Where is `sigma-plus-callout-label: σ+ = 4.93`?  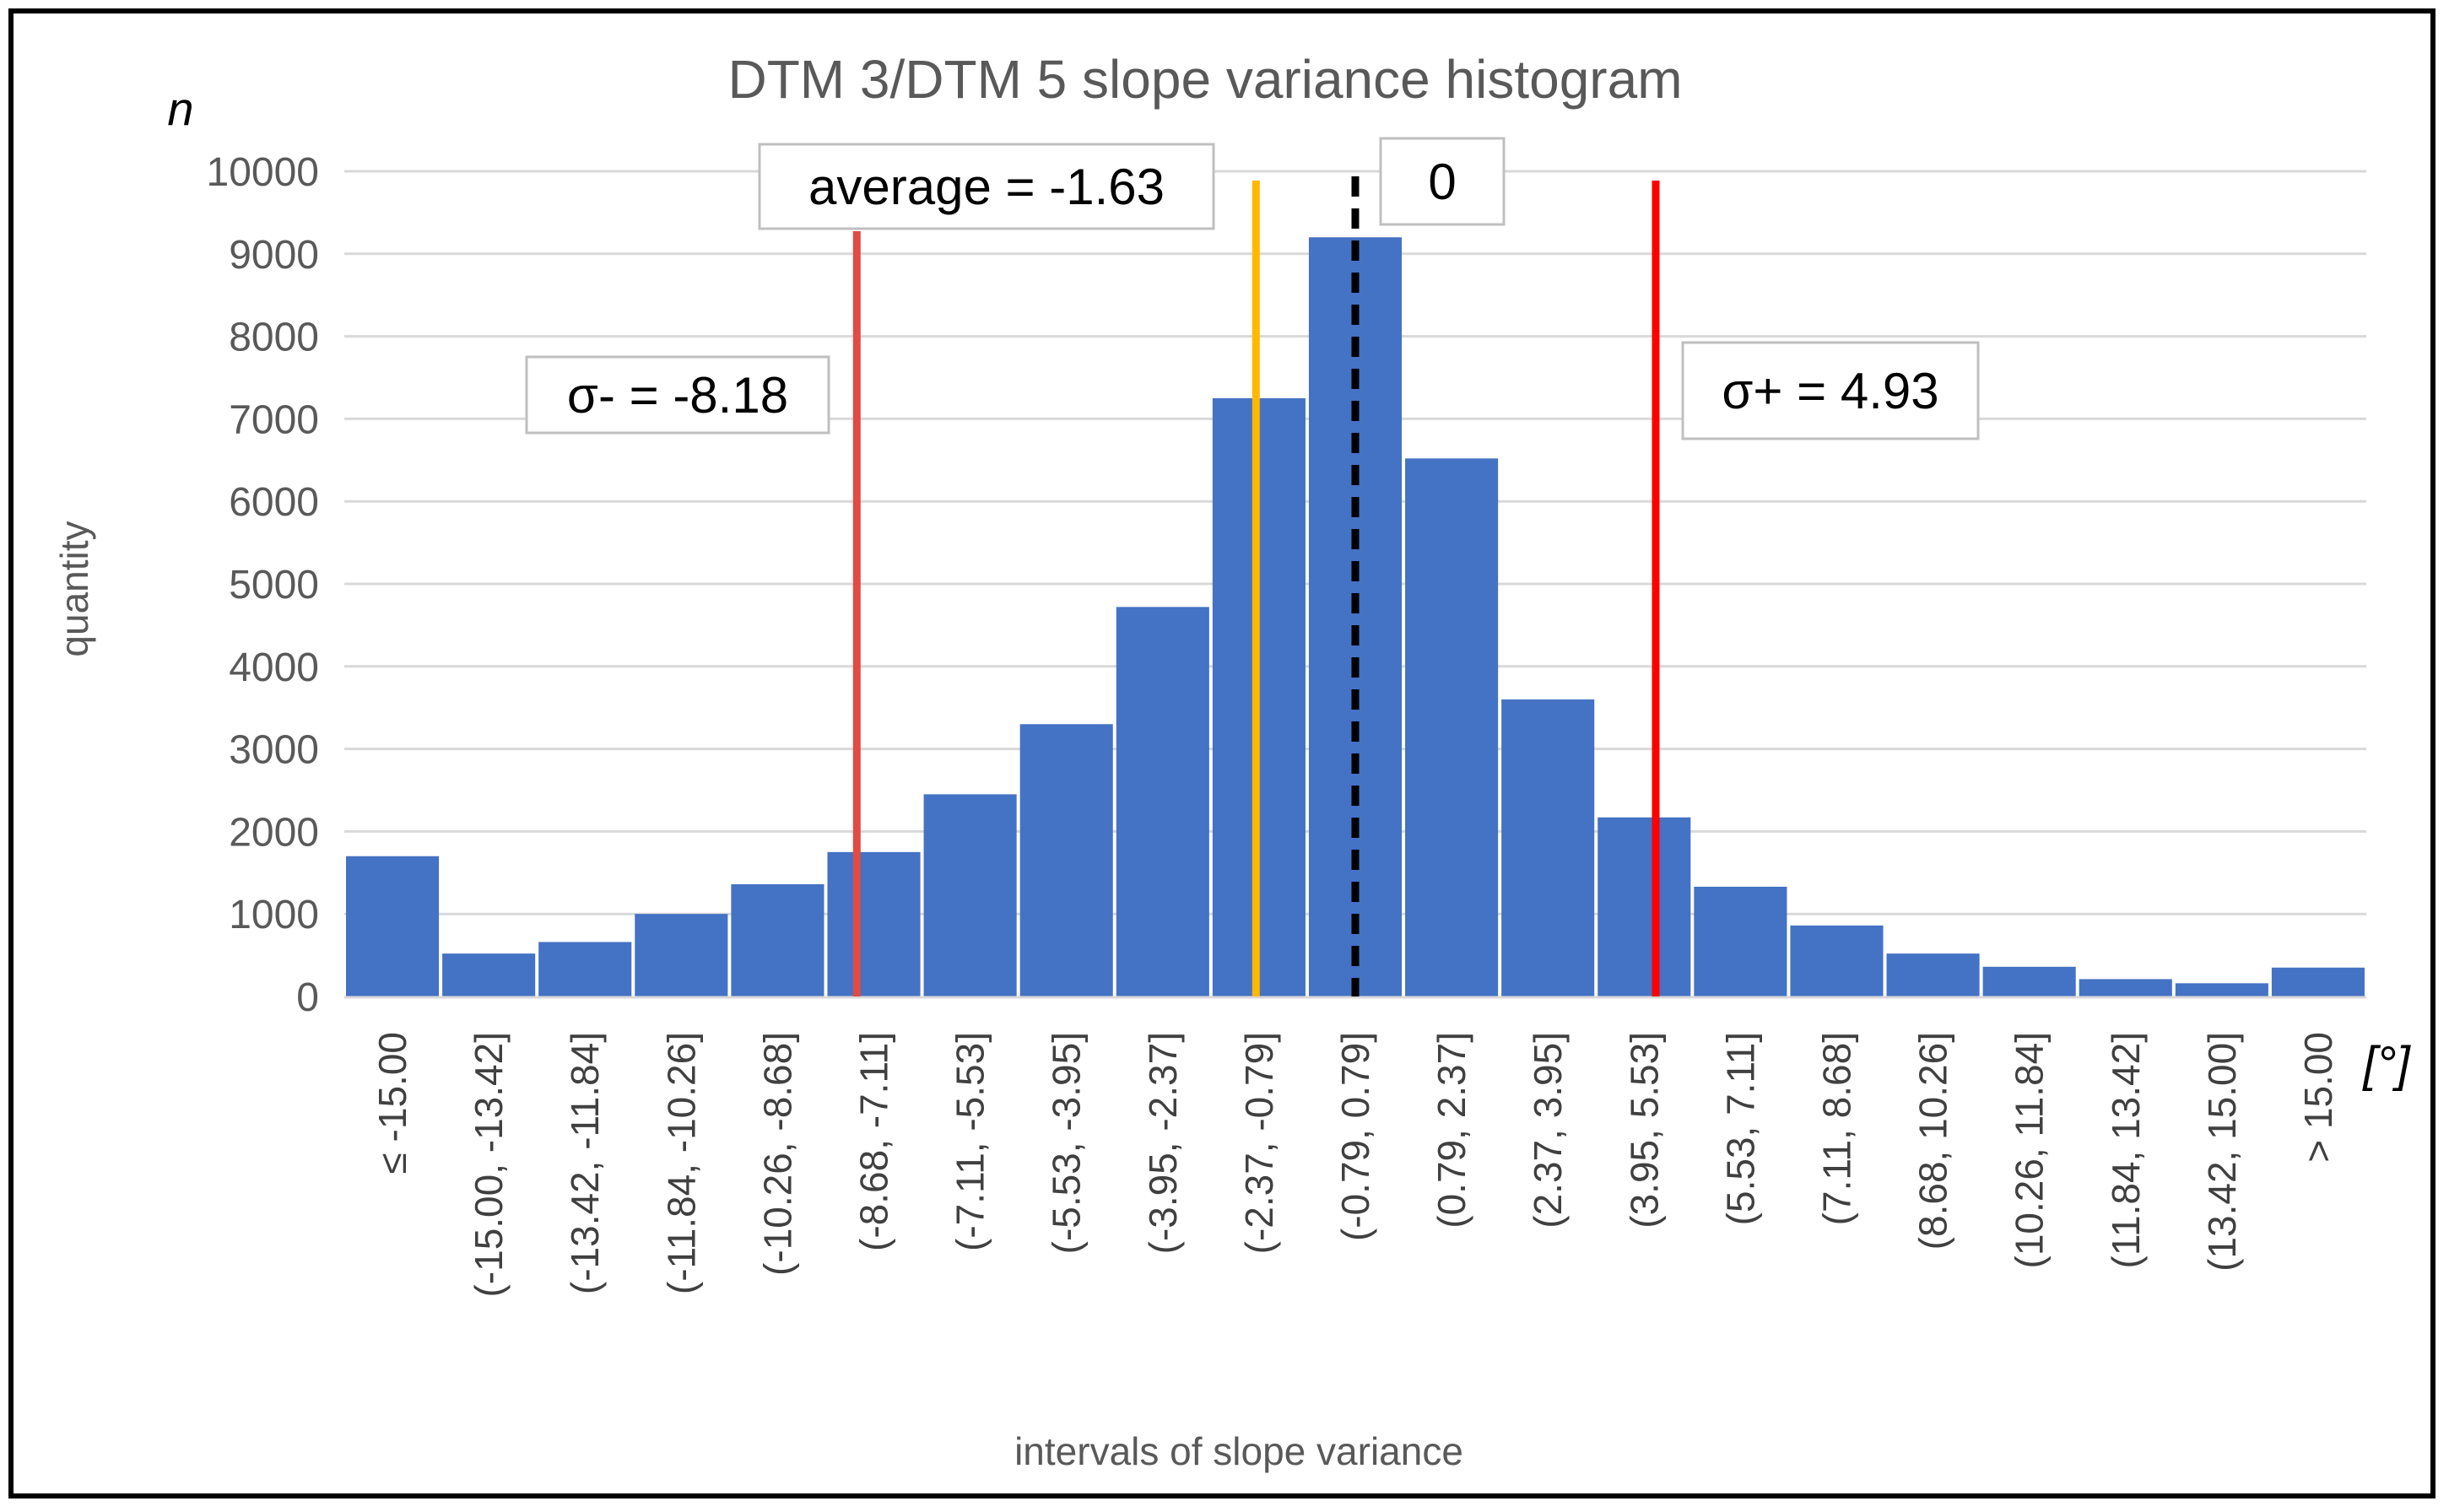
sigma-plus-callout-label: σ+ = 4.93 is located at coordinates (1830, 391).